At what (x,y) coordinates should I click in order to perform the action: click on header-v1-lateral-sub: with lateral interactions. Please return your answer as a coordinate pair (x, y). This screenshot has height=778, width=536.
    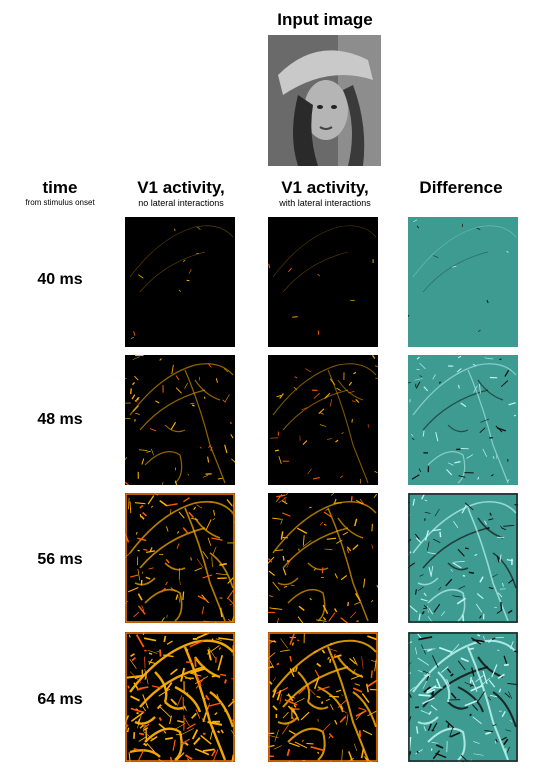
    Looking at the image, I should click on (325, 203).